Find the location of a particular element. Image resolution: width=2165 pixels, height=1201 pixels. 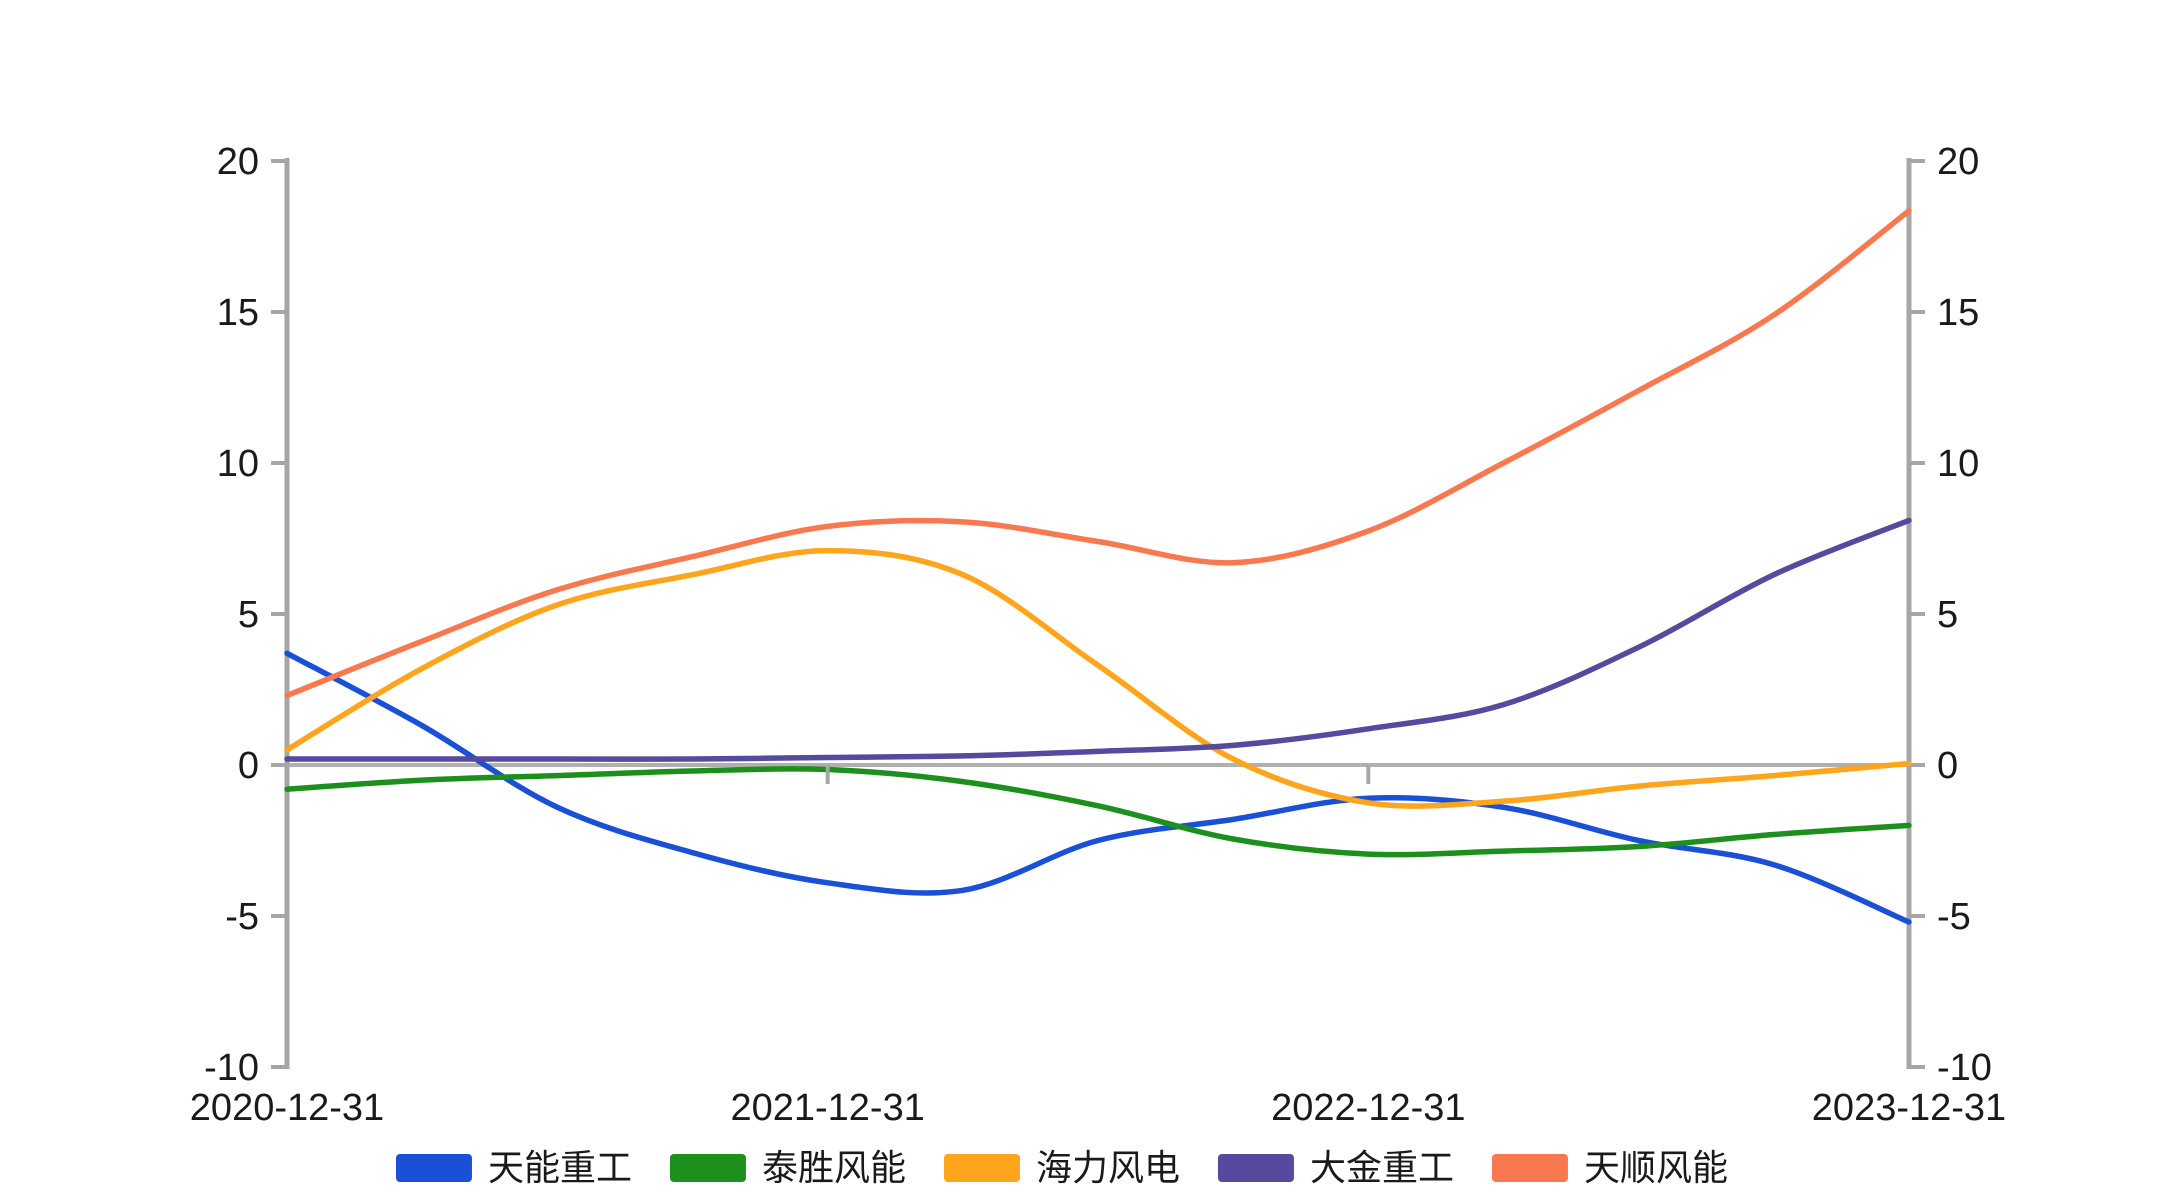

right-y-tick-label: 15 is located at coordinates (1958, 313).